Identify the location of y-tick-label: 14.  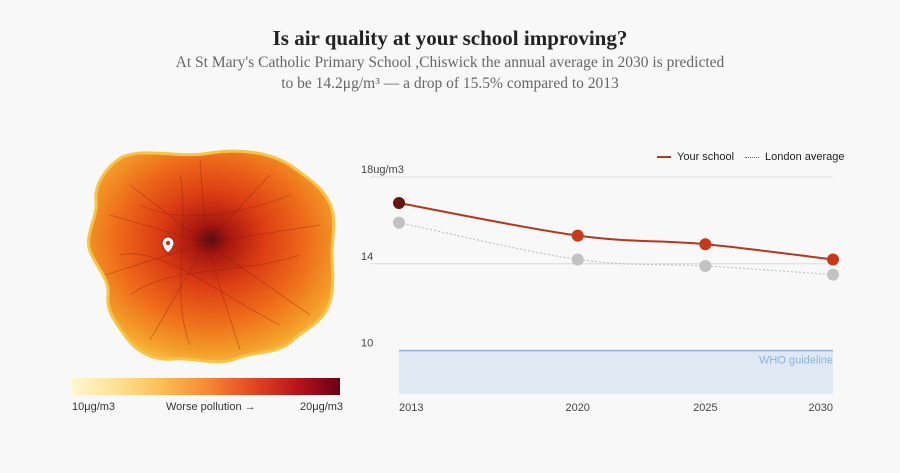
(367, 257).